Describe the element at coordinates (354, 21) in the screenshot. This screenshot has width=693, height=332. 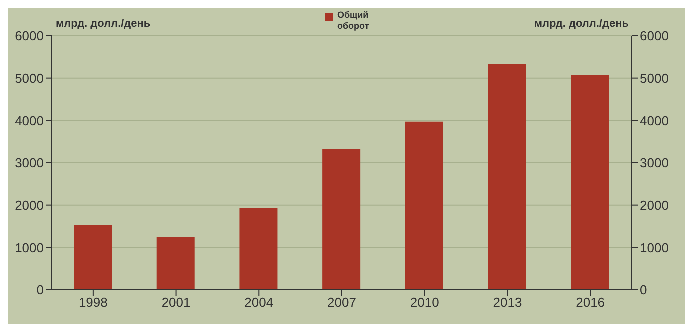
I see `legend-label: Общий оборот` at that location.